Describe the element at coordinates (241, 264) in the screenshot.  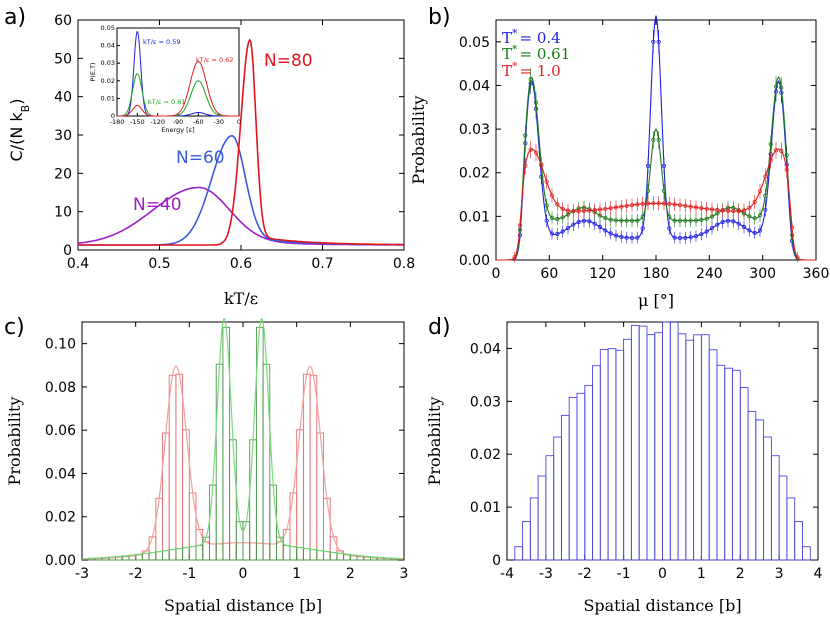
I see `panel-a-xtick-label: 0.6` at that location.